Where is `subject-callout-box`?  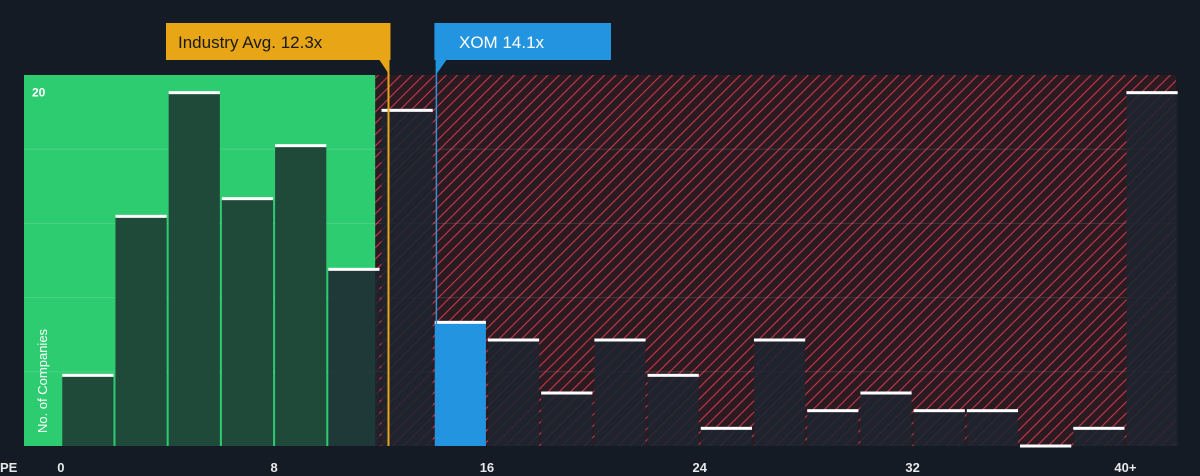 subject-callout-box is located at coordinates (522, 41).